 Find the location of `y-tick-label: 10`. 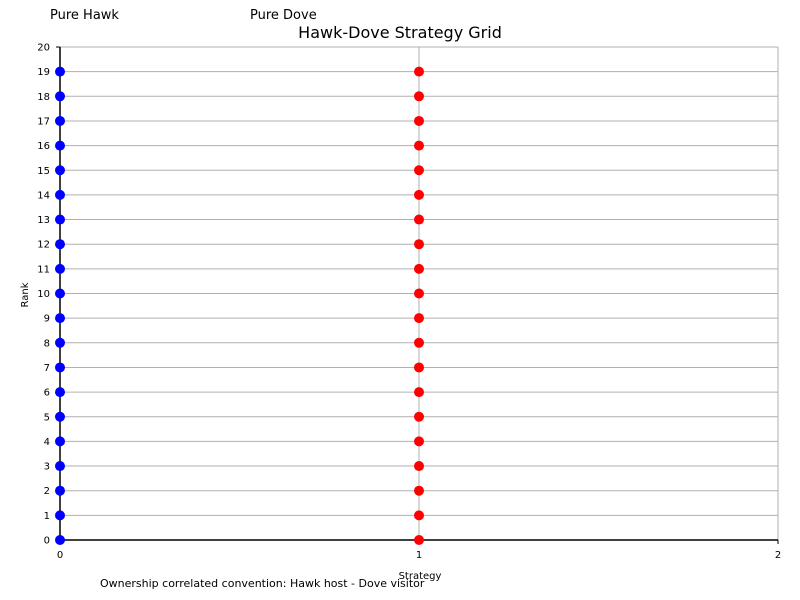

y-tick-label: 10 is located at coordinates (43, 294).